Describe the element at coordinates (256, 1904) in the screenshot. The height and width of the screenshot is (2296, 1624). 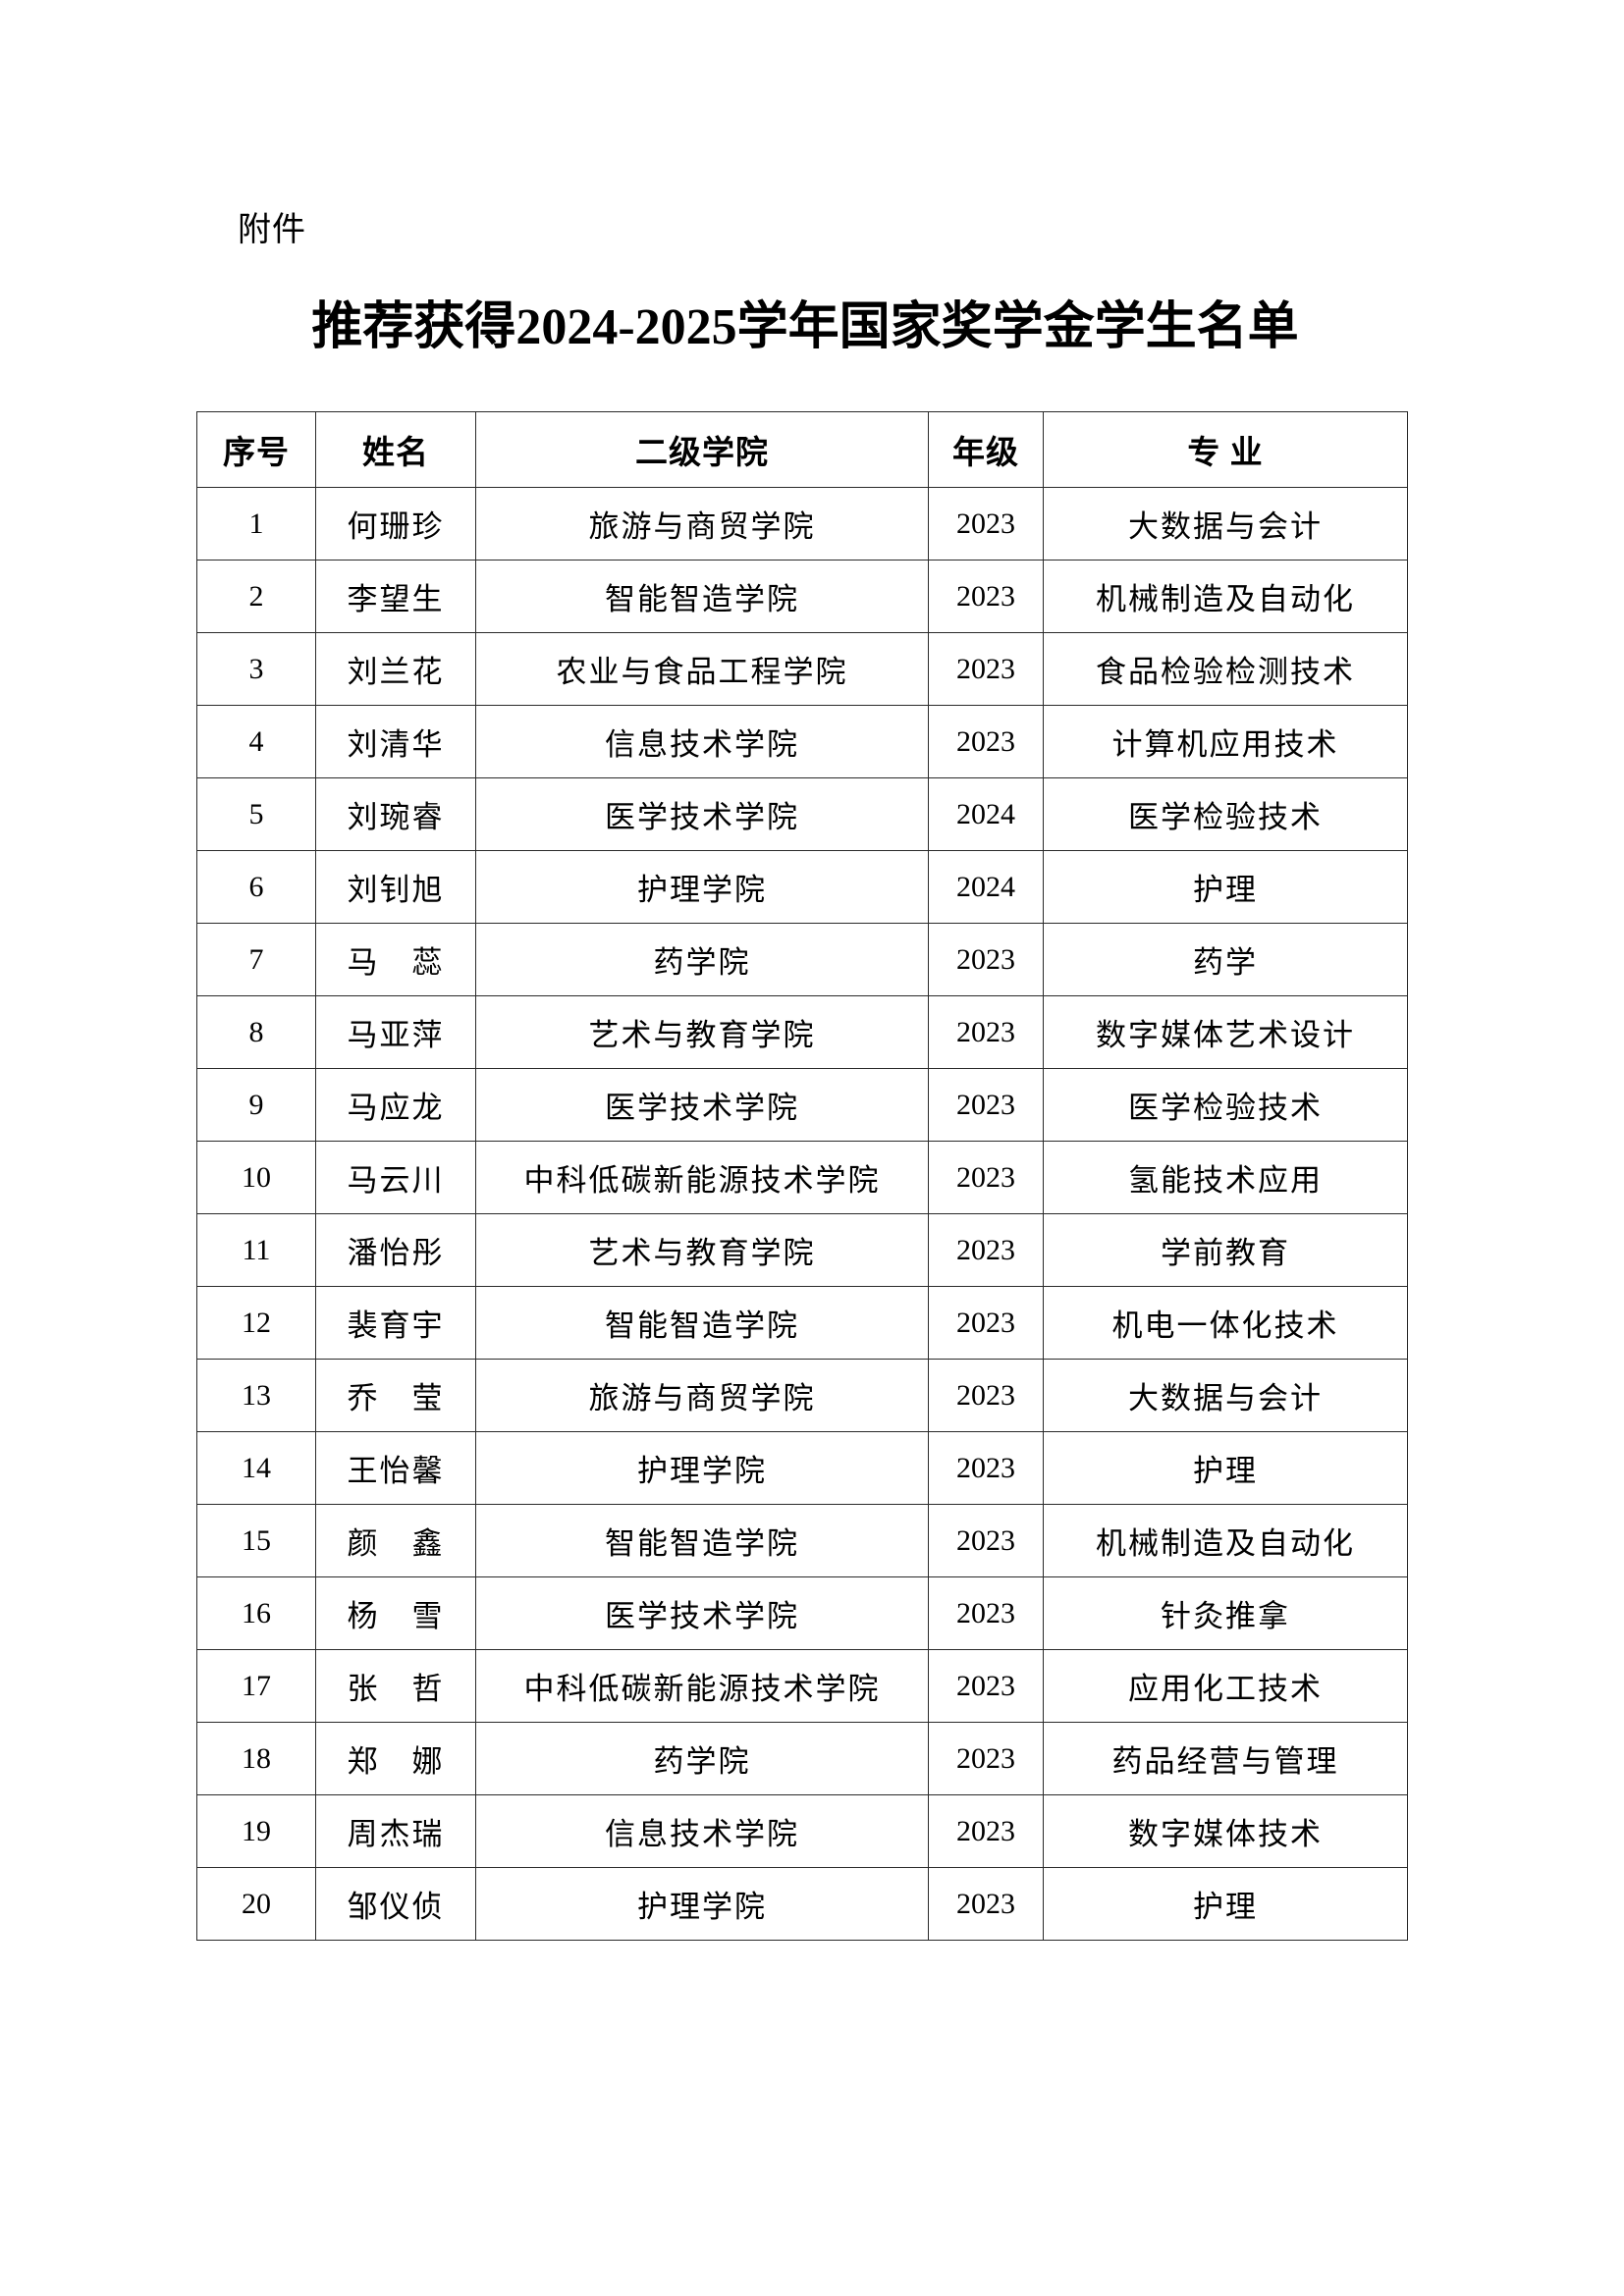
I see `cell-seq: 20` at that location.